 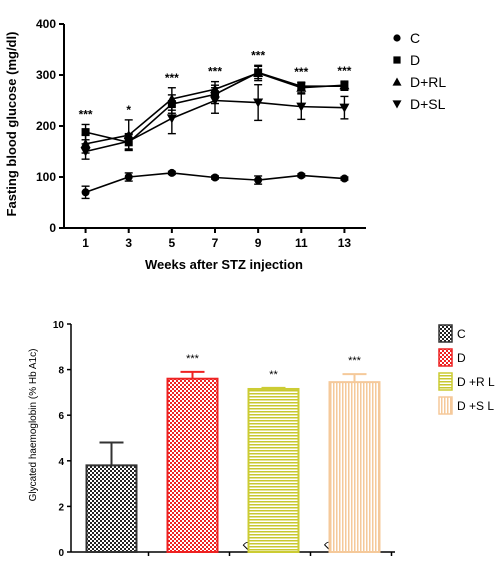 I want to click on y-tick-label: 4, so click(x=61, y=462).